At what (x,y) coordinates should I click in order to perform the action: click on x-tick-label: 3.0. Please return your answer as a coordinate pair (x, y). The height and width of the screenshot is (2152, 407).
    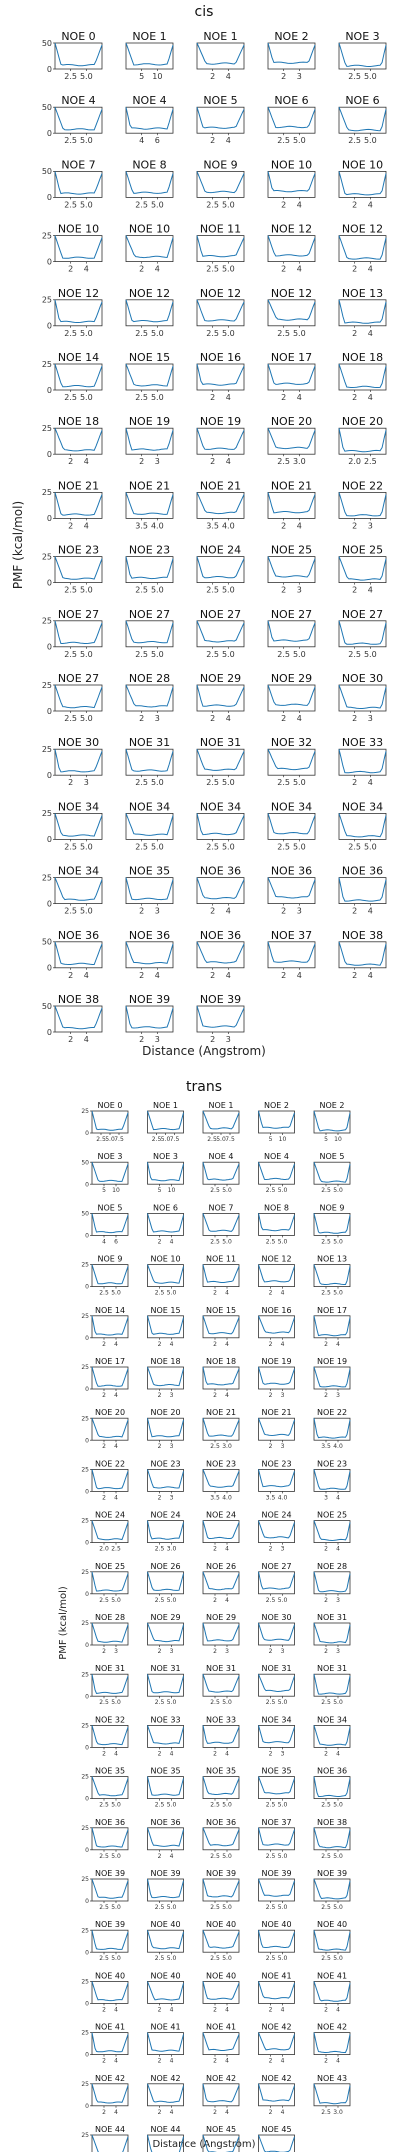
    Looking at the image, I should click on (299, 461).